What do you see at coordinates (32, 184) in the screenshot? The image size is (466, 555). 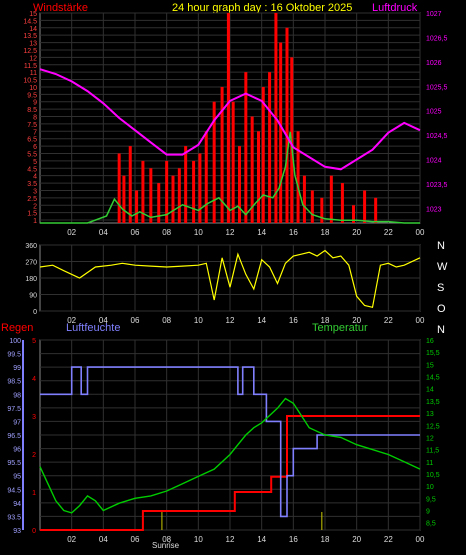 I see `left-tick-label: 3.5` at bounding box center [32, 184].